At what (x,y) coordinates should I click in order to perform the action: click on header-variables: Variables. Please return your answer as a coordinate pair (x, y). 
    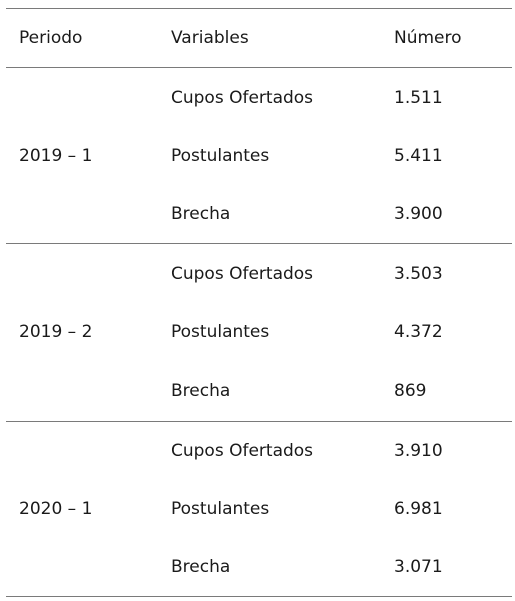
    Looking at the image, I should click on (210, 38).